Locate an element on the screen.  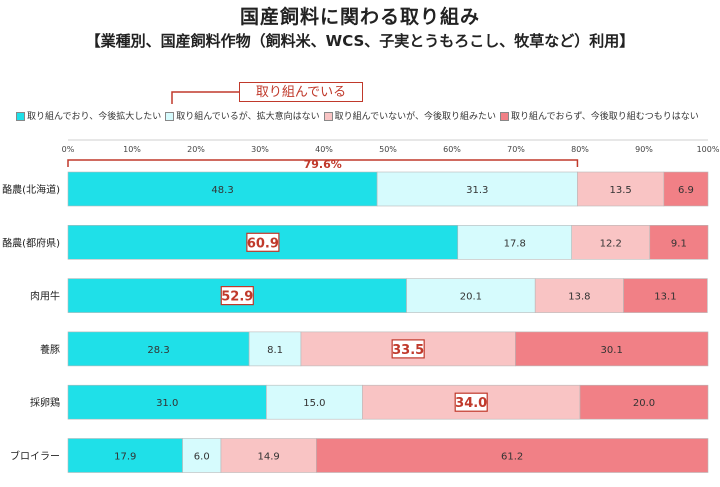
x-tick-label: 10% is located at coordinates (132, 149).